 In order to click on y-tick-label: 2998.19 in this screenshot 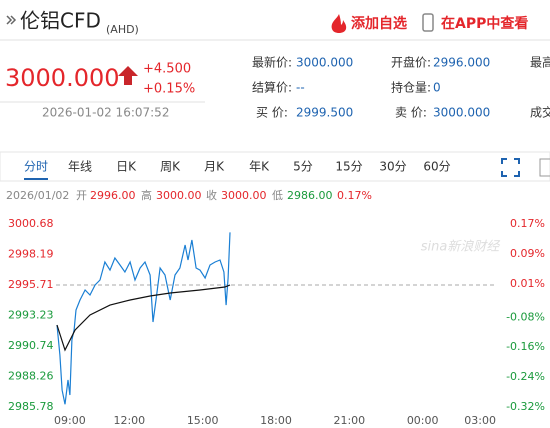, I will do `click(31, 254)`.